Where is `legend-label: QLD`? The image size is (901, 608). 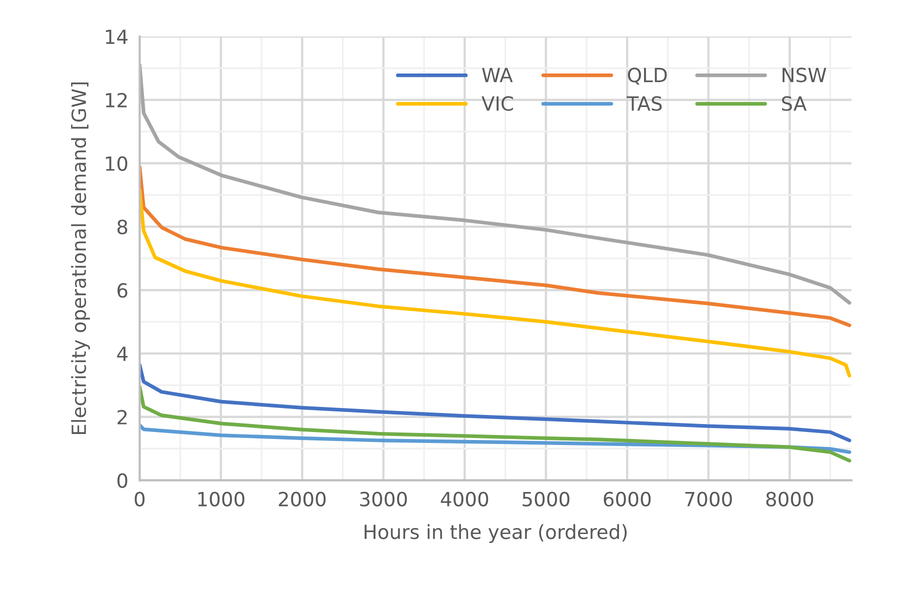
legend-label: QLD is located at coordinates (647, 76).